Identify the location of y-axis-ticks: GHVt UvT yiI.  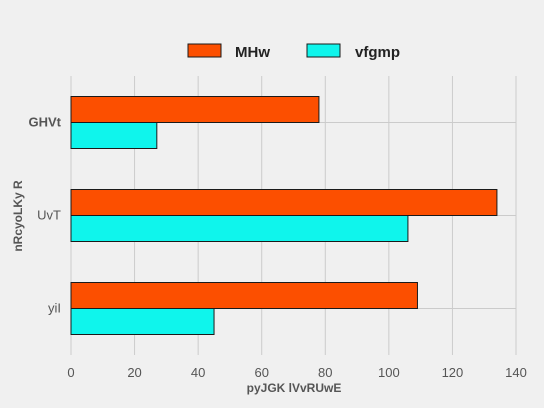
(45, 215).